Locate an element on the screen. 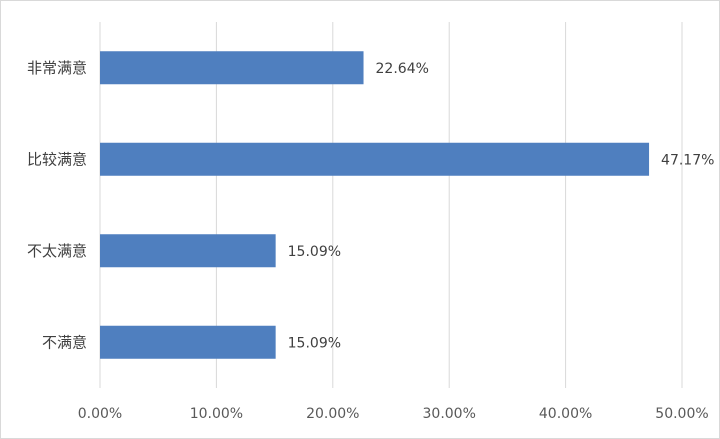  x-tick-label-1: 10.00% is located at coordinates (216, 414).